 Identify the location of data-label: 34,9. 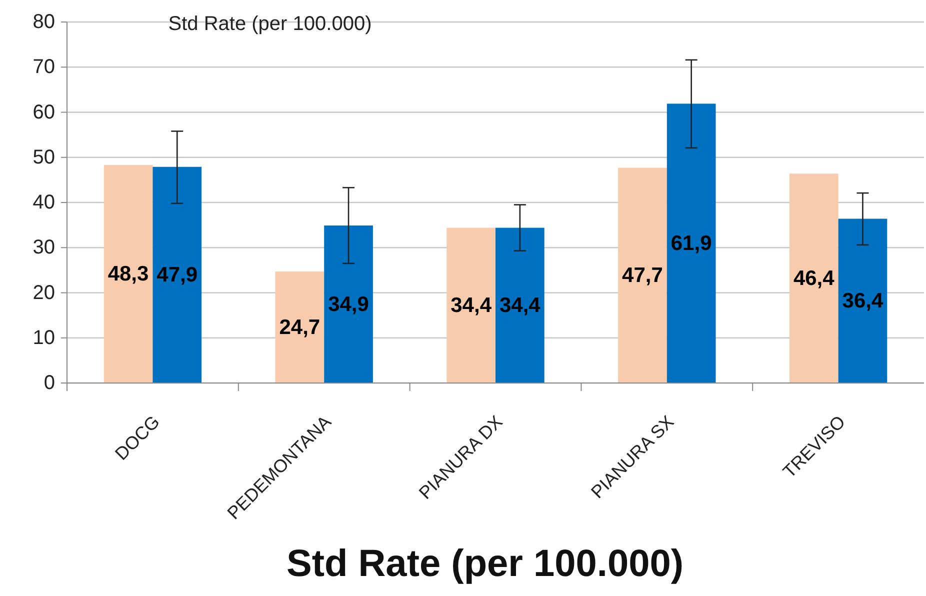
(348, 304).